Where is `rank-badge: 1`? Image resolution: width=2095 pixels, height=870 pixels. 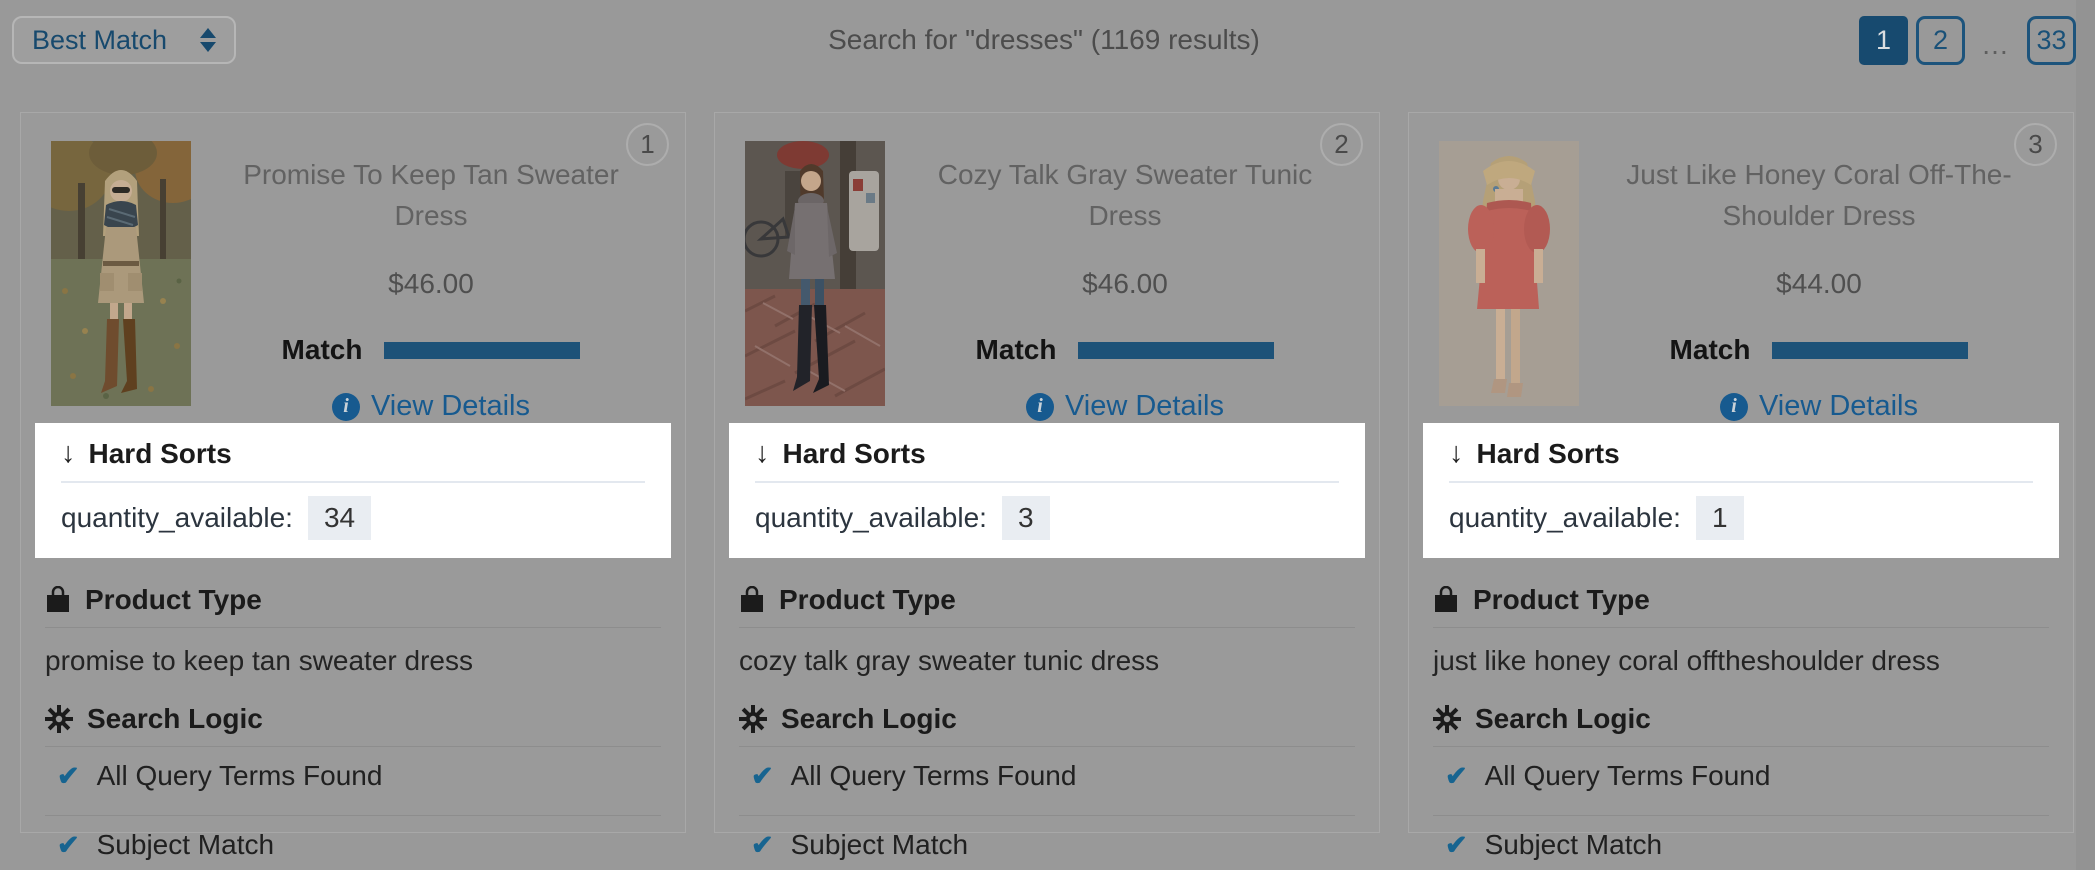 rank-badge: 1 is located at coordinates (647, 144).